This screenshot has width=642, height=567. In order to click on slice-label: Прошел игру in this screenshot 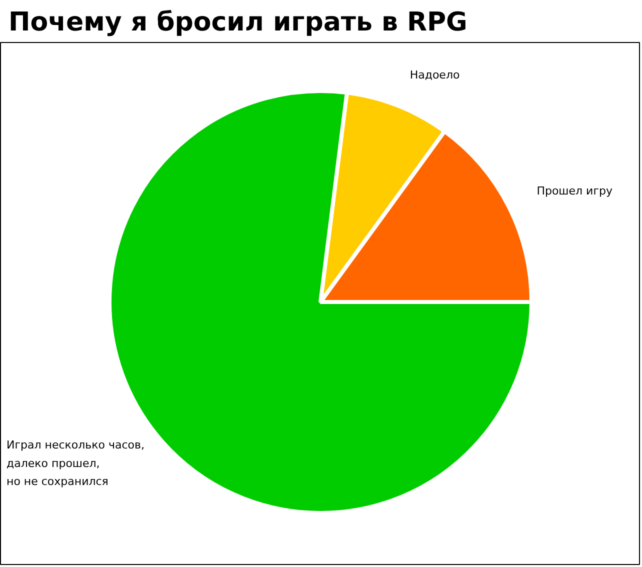, I will do `click(574, 191)`.